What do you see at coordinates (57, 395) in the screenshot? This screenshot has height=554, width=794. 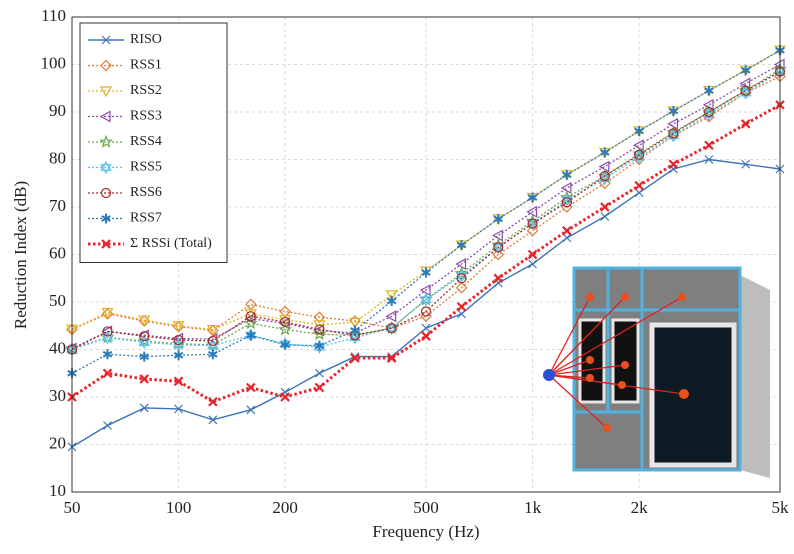 I see `y-tick-label: 30` at bounding box center [57, 395].